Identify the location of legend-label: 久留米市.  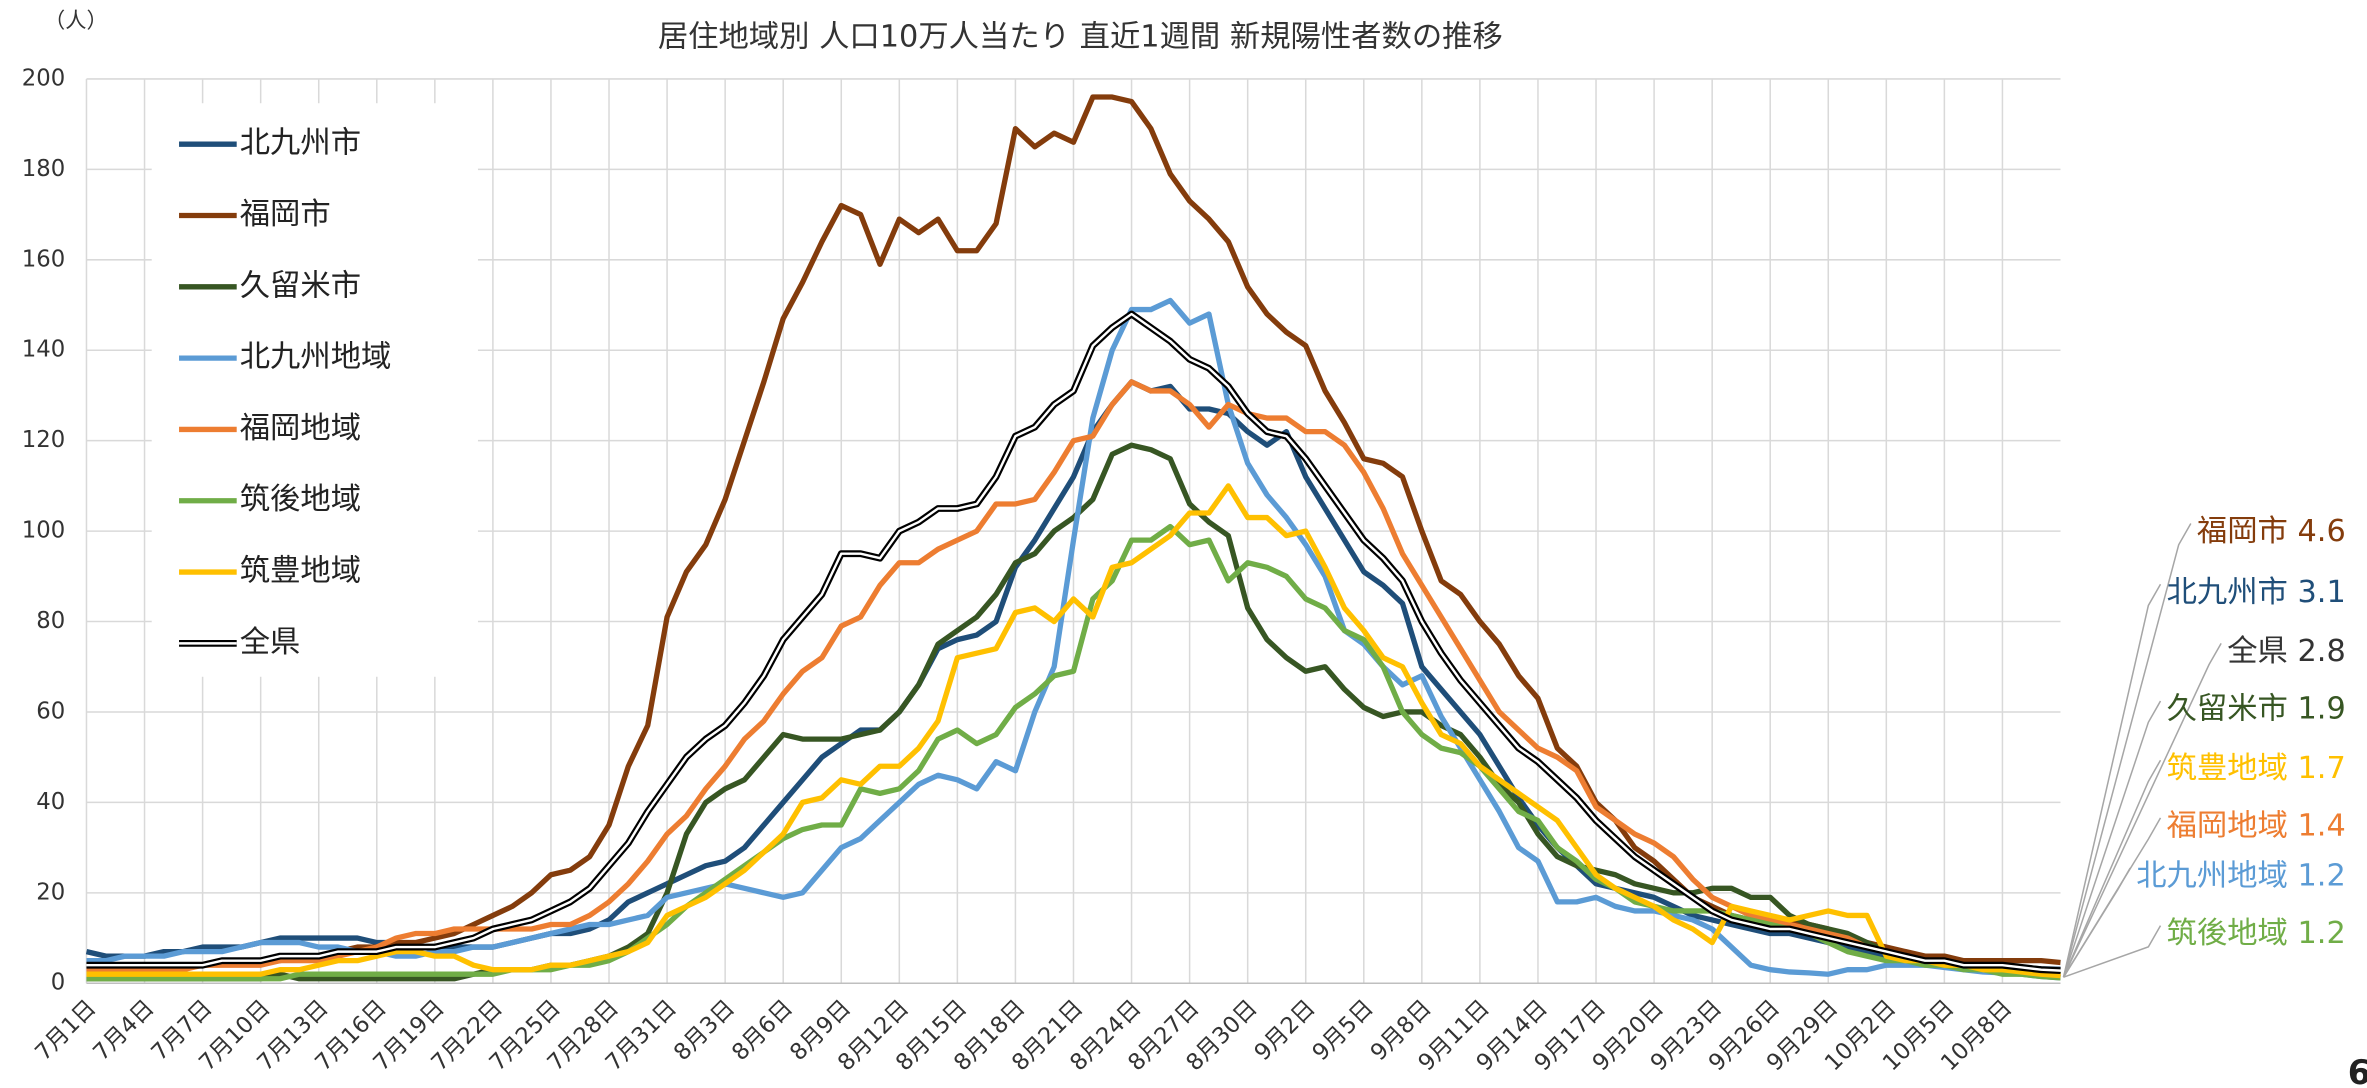
(300, 285).